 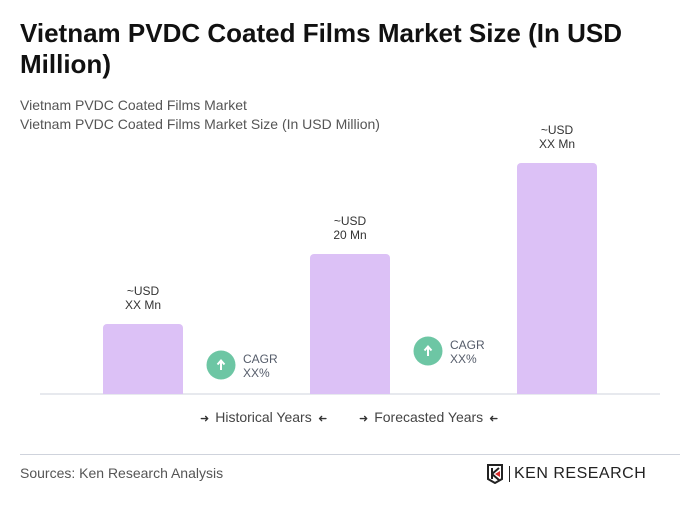 What do you see at coordinates (580, 473) in the screenshot?
I see `logo-text: KEN RESEARCH` at bounding box center [580, 473].